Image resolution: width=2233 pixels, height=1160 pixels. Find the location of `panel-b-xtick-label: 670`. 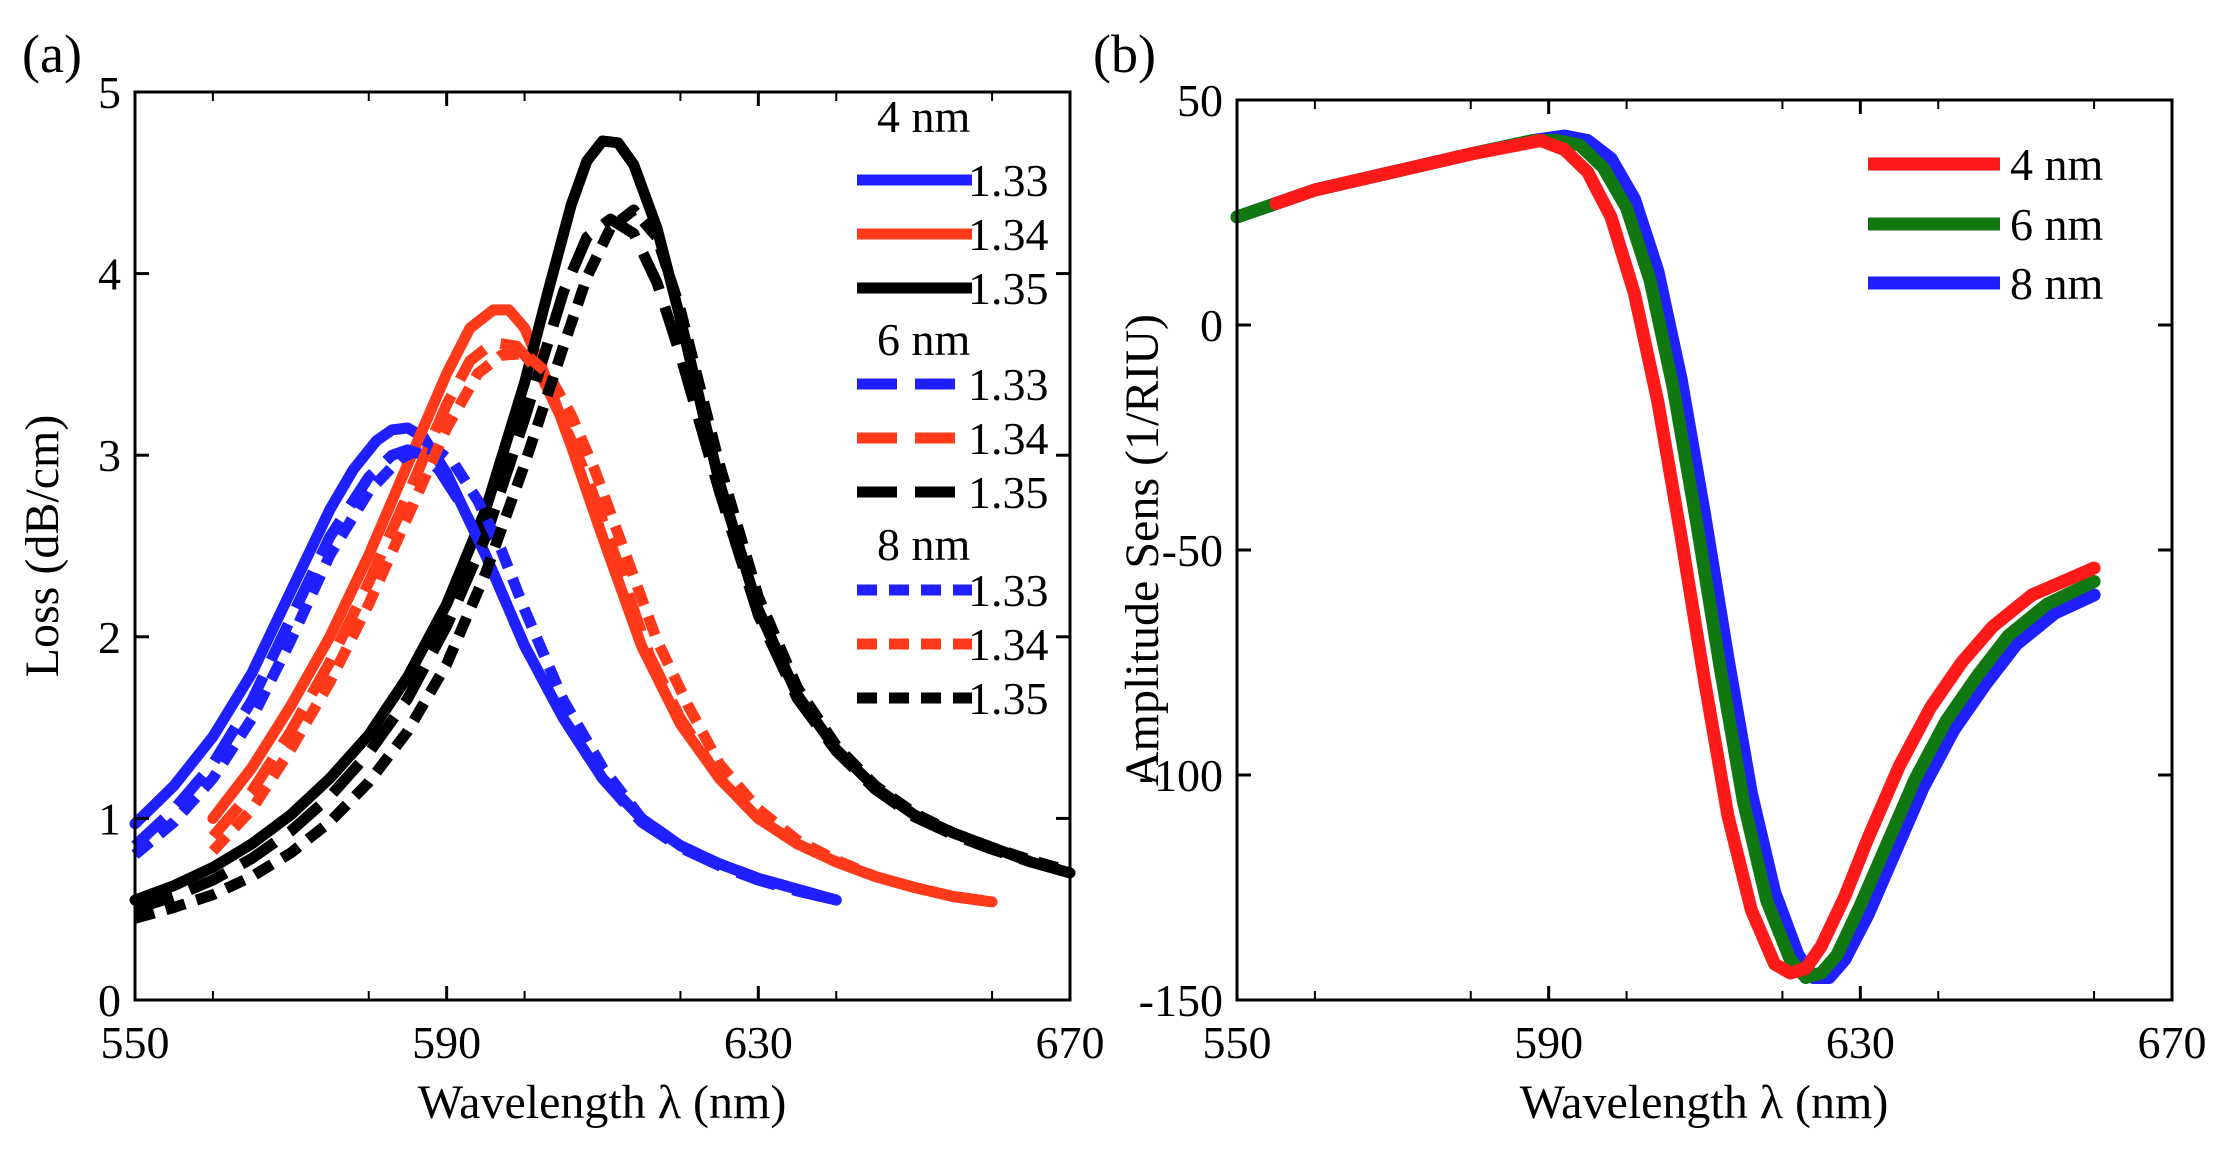

panel-b-xtick-label: 670 is located at coordinates (2172, 1042).